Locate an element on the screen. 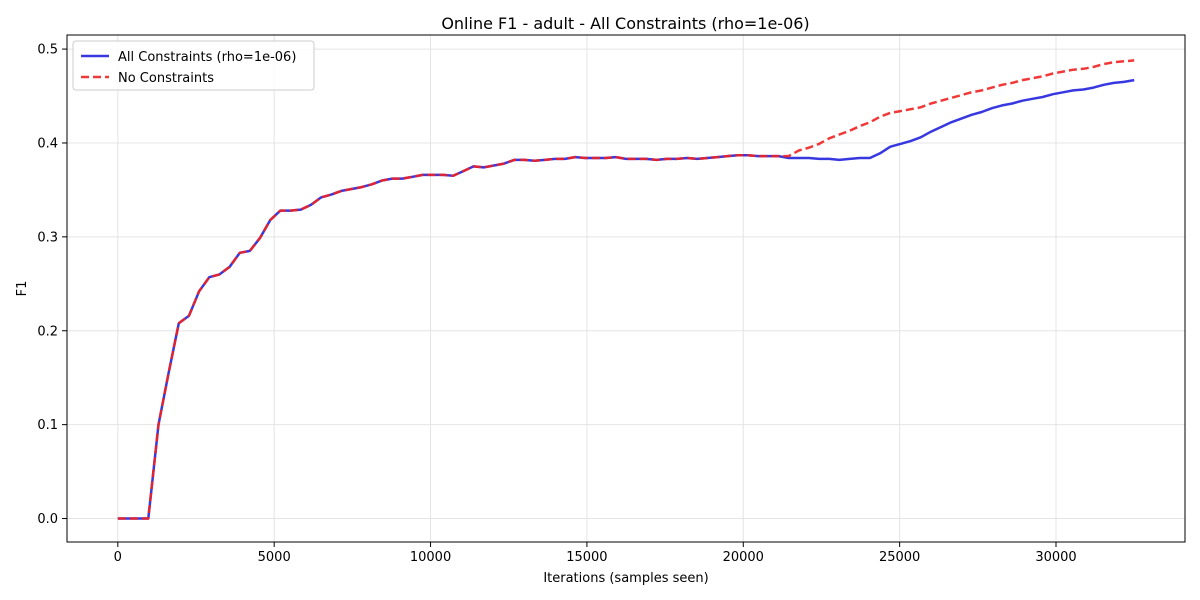 This screenshot has height=600, width=1200. x-axis-label: Iterations (samples seen) is located at coordinates (625, 578).